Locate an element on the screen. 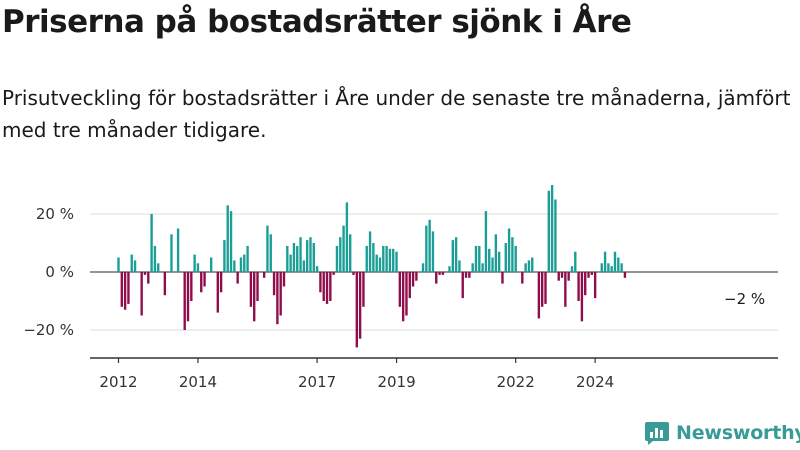 The image size is (800, 450). brand-name: Newsworthy is located at coordinates (738, 433).